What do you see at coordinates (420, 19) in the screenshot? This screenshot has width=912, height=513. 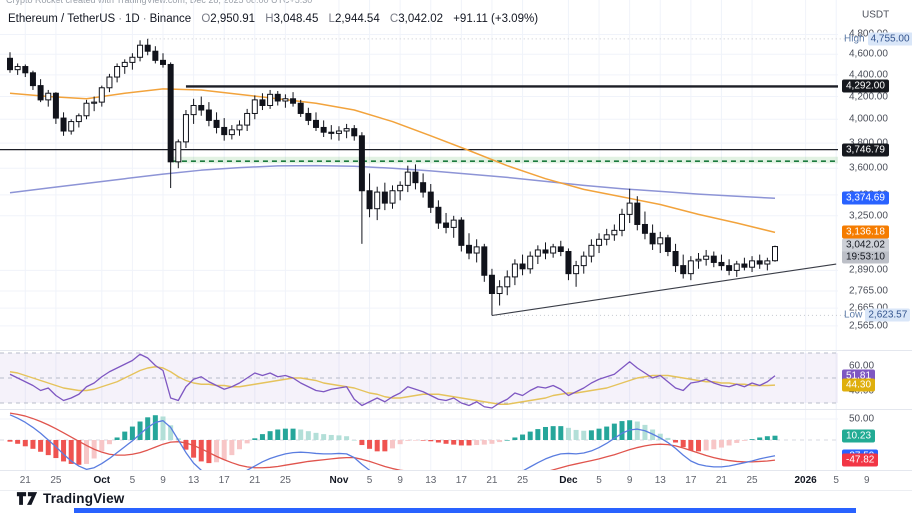 I see `close-value: 3,042.02` at bounding box center [420, 19].